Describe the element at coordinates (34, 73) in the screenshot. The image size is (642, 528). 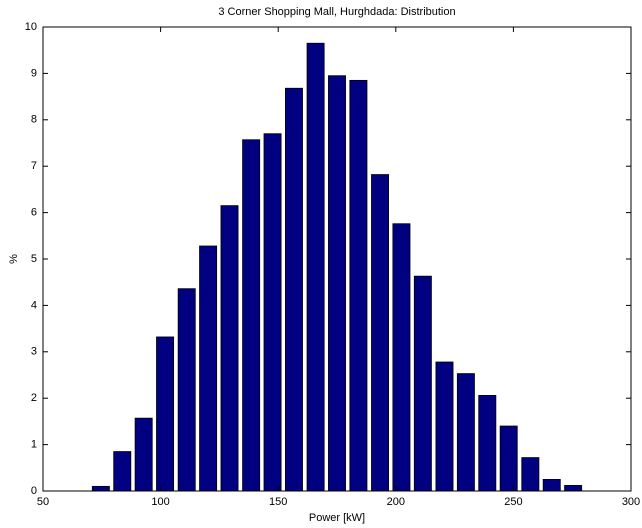
I see `y-tick-label: 9` at that location.